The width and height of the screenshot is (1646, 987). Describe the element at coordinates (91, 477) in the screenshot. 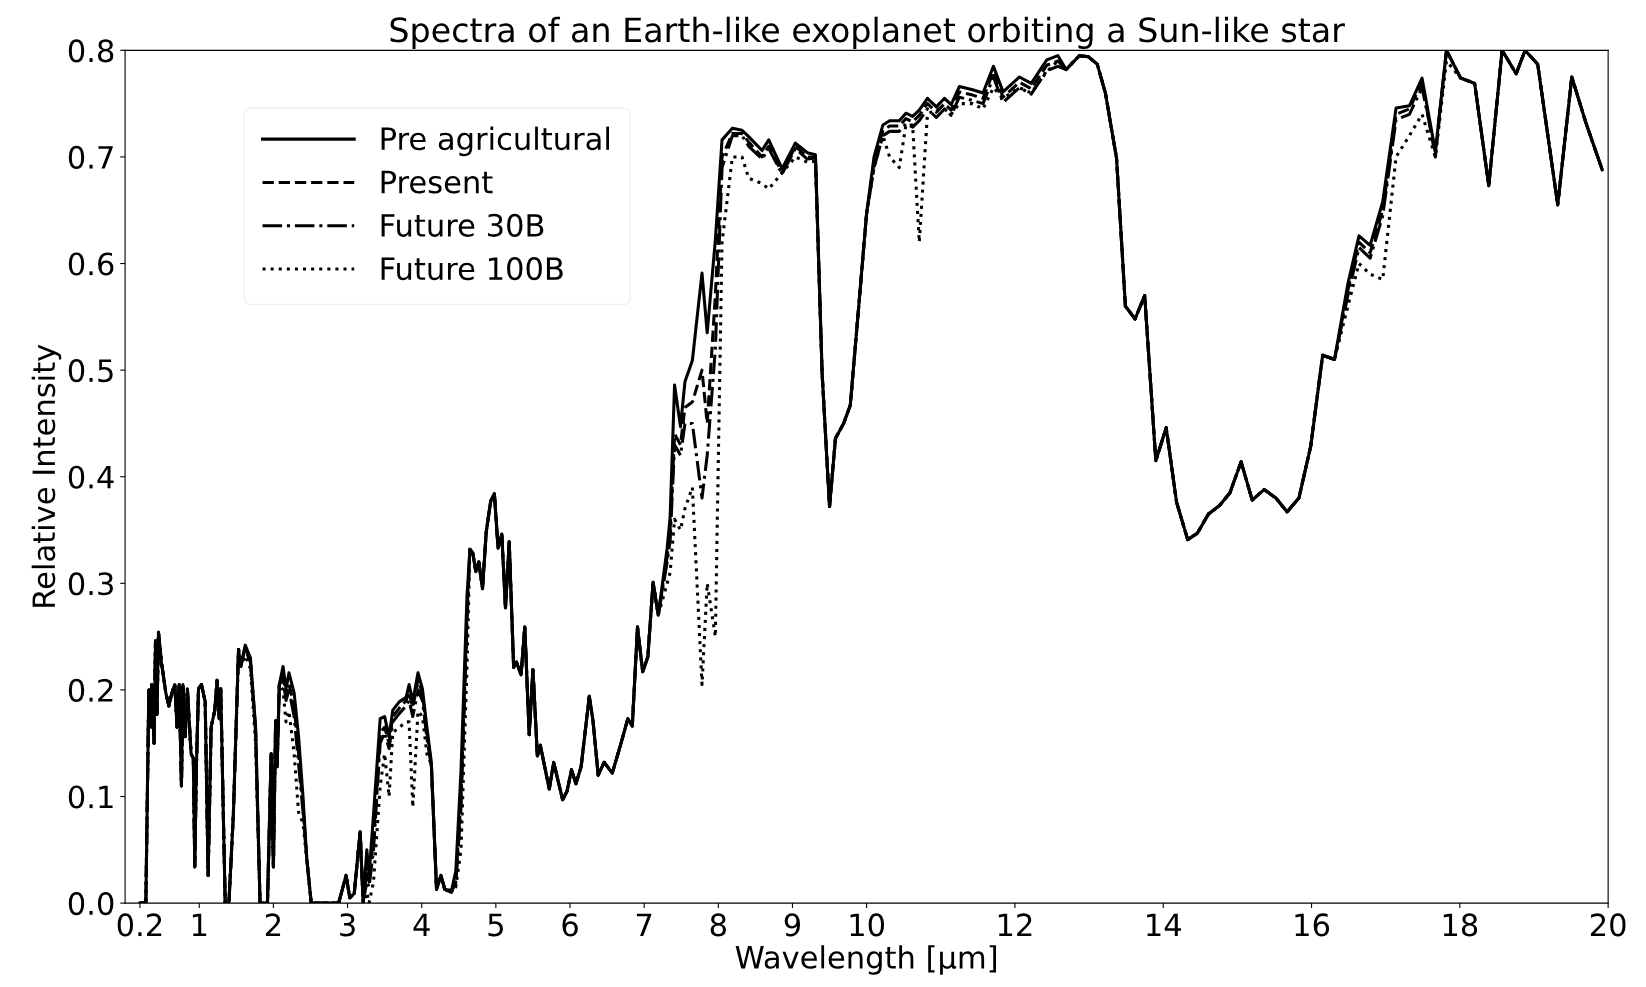

I see `y-tick-label: 0.4` at that location.